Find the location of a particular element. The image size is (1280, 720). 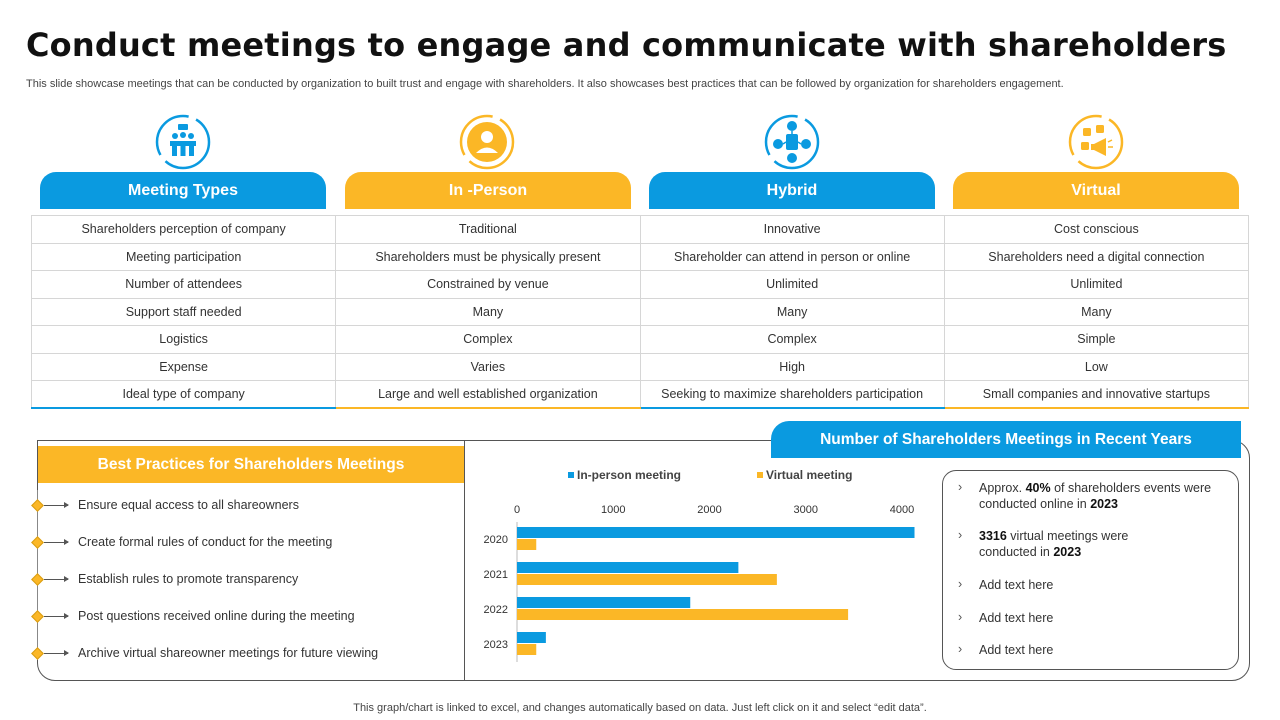

notes-box is located at coordinates (1090, 570).